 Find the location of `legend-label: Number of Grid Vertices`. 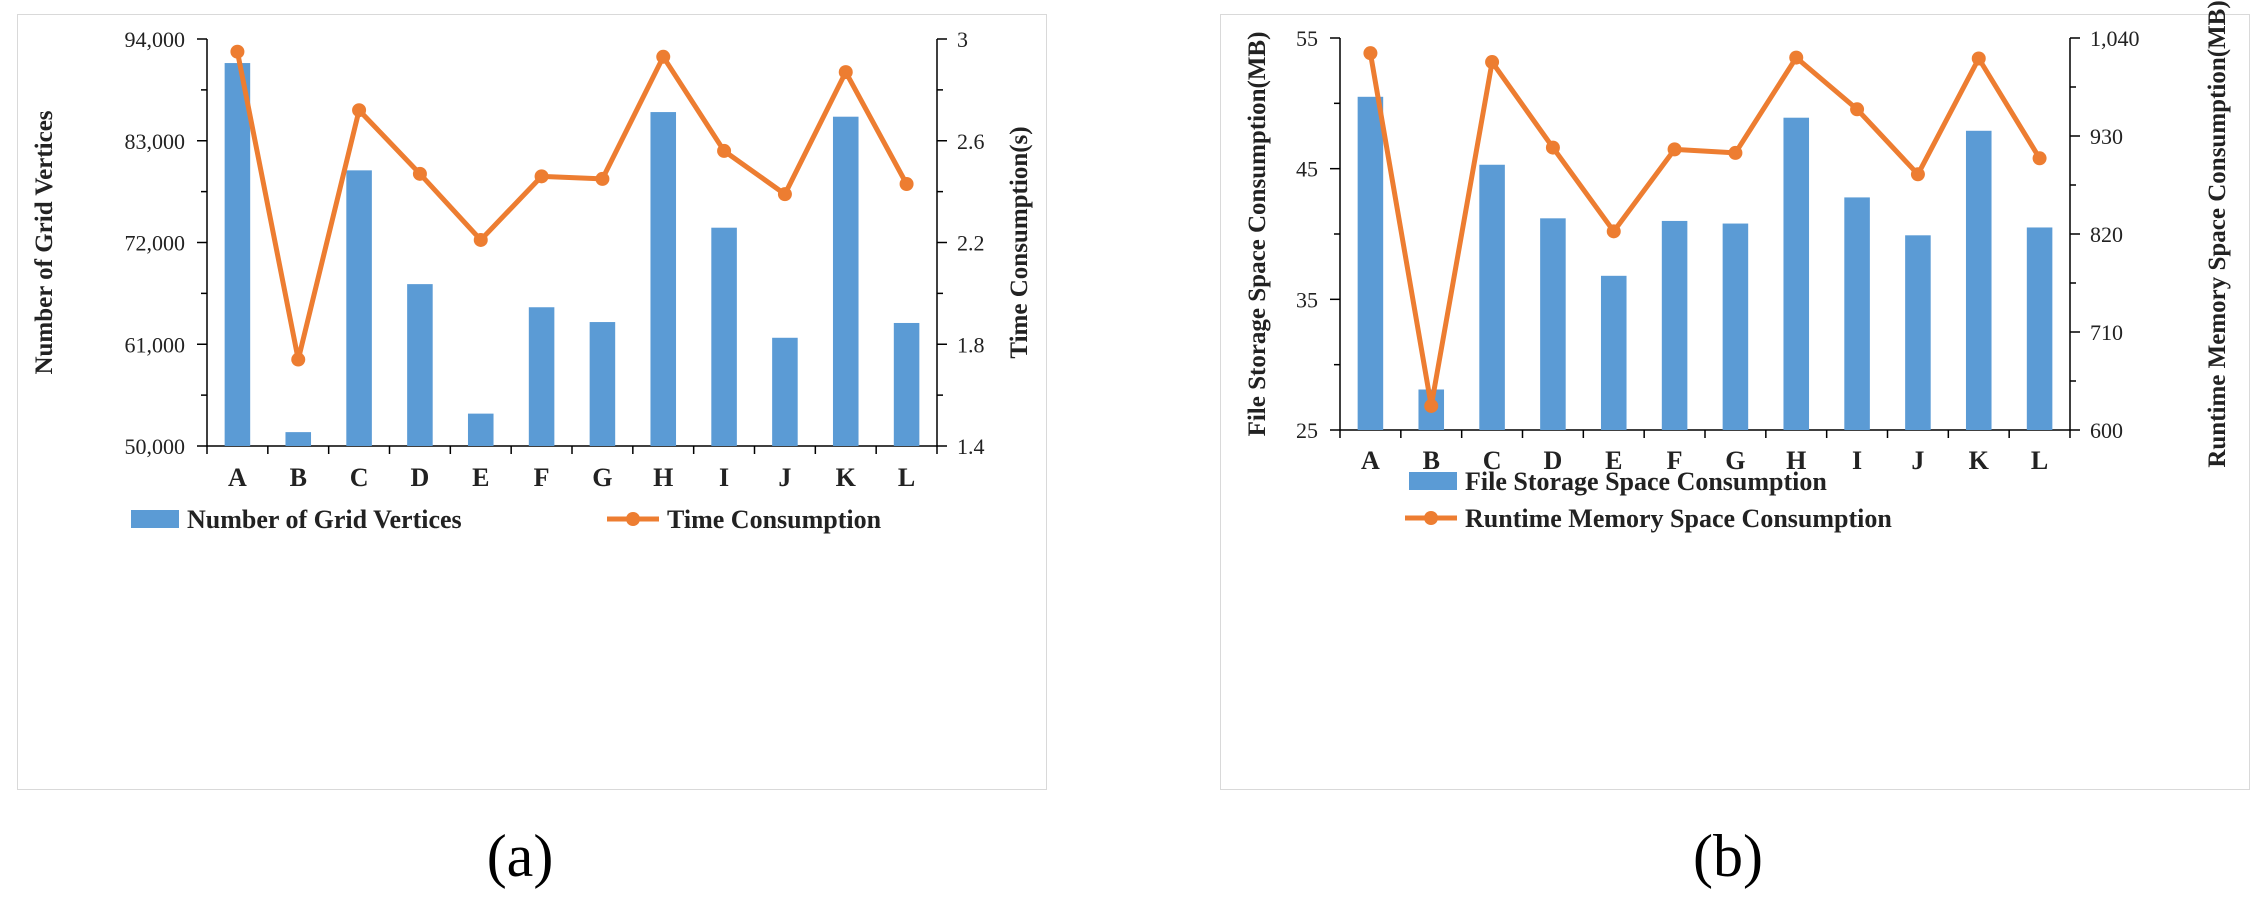

legend-label: Number of Grid Vertices is located at coordinates (324, 519).